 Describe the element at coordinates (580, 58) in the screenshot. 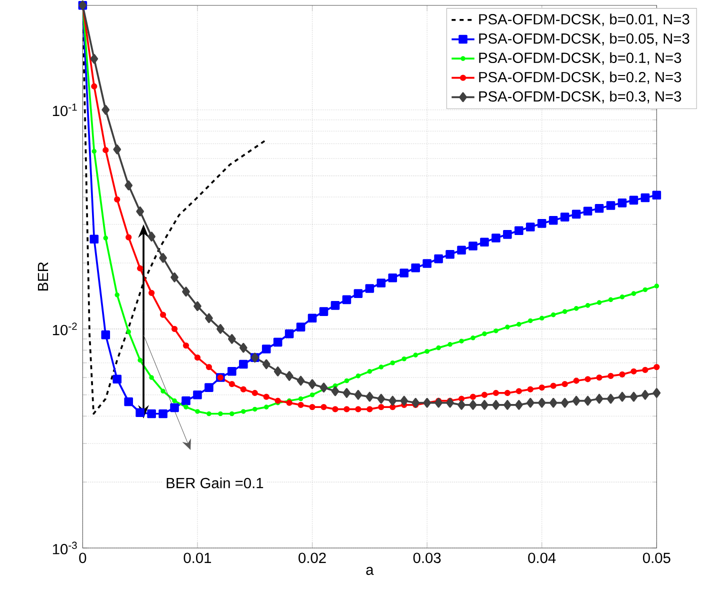

I see `legend-label: PSA-OFDM-DCSK, b=0.1, N=3` at that location.